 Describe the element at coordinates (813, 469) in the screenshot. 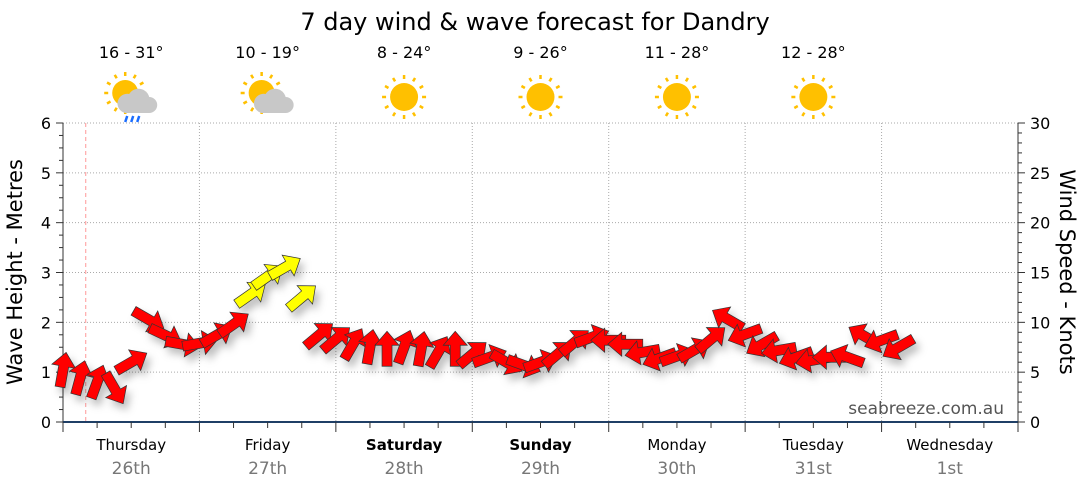

I see `day-date: 31st` at that location.